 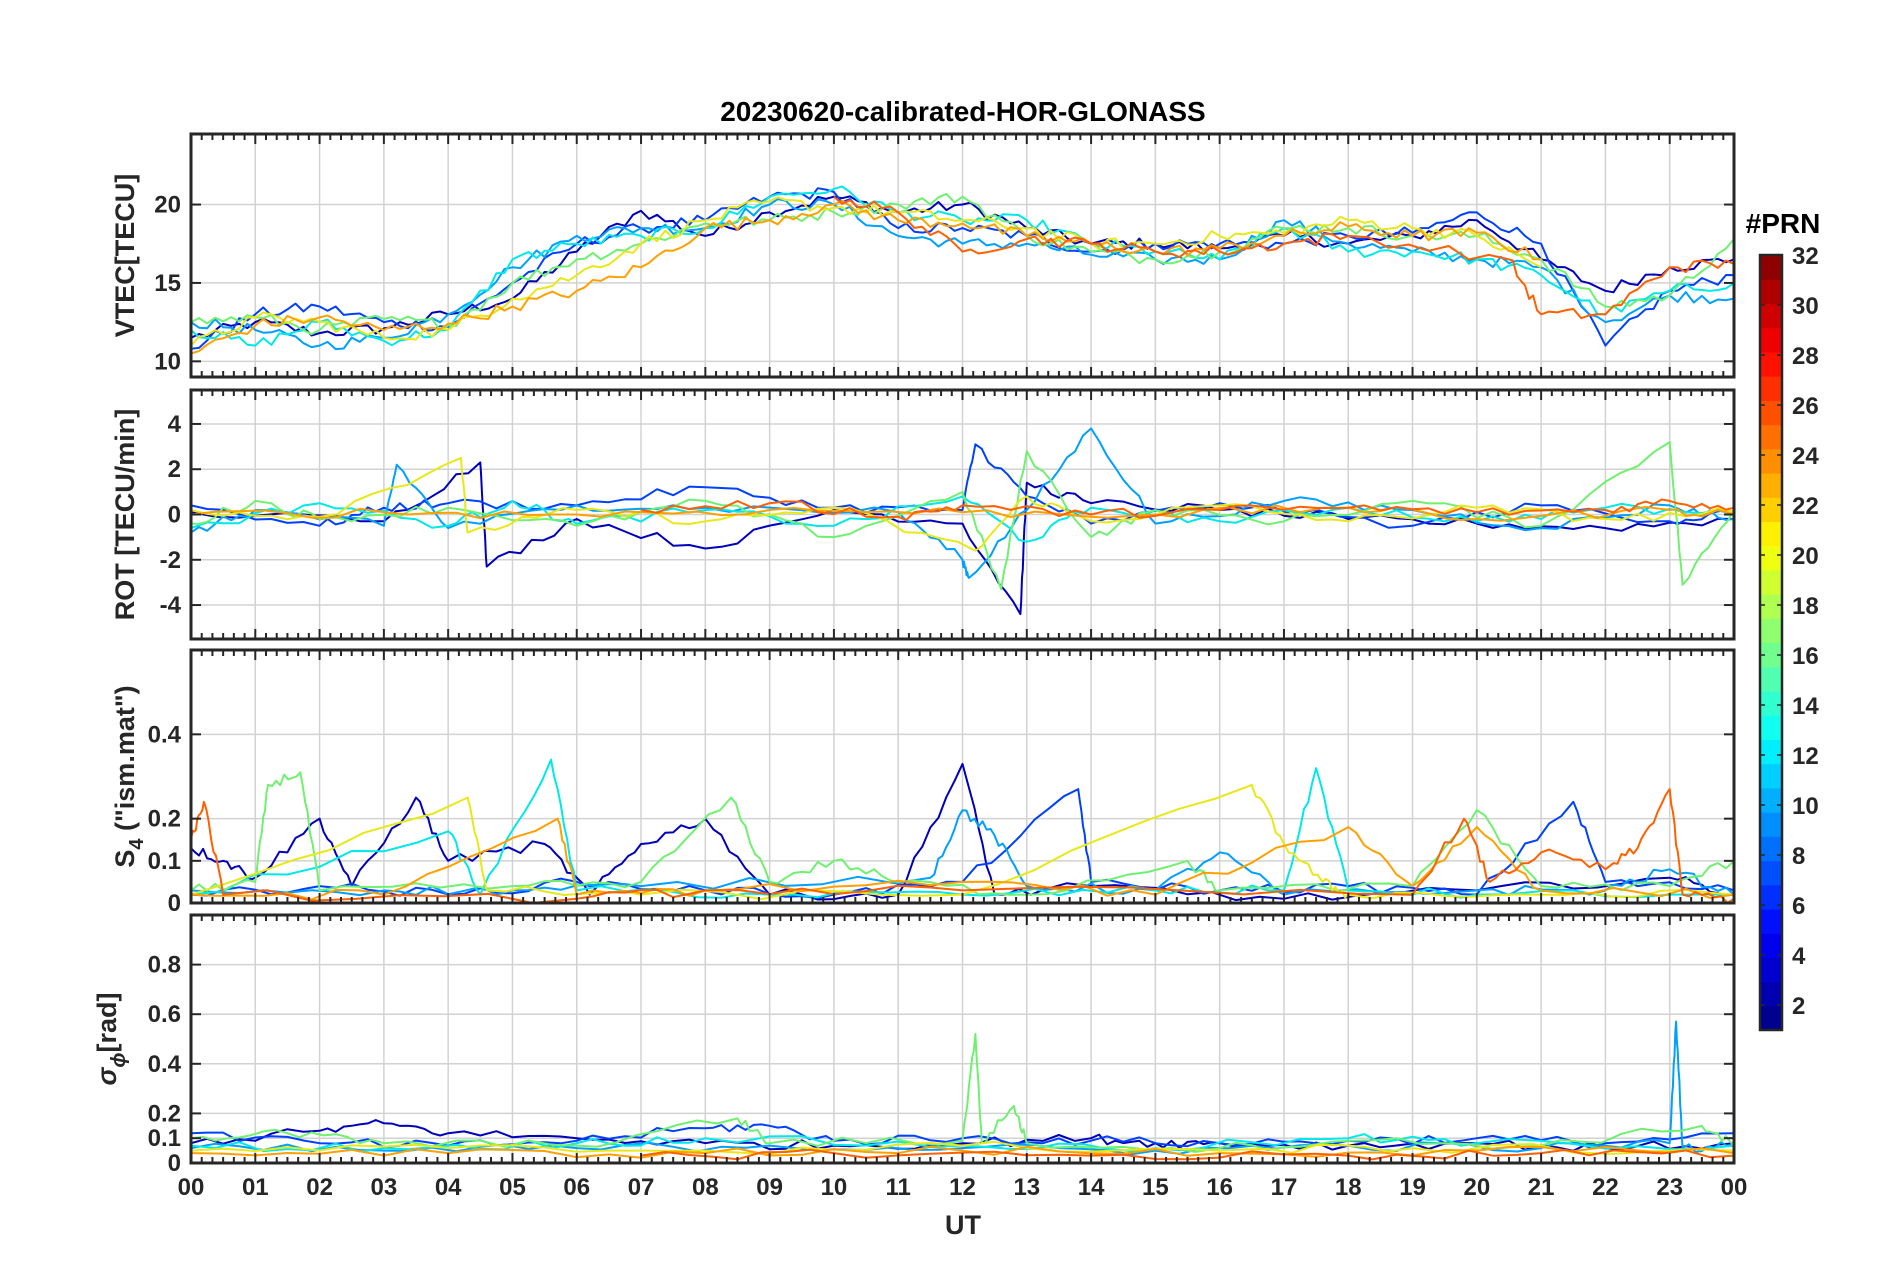 I want to click on y-tick-label: 0.6, so click(x=164, y=1014).